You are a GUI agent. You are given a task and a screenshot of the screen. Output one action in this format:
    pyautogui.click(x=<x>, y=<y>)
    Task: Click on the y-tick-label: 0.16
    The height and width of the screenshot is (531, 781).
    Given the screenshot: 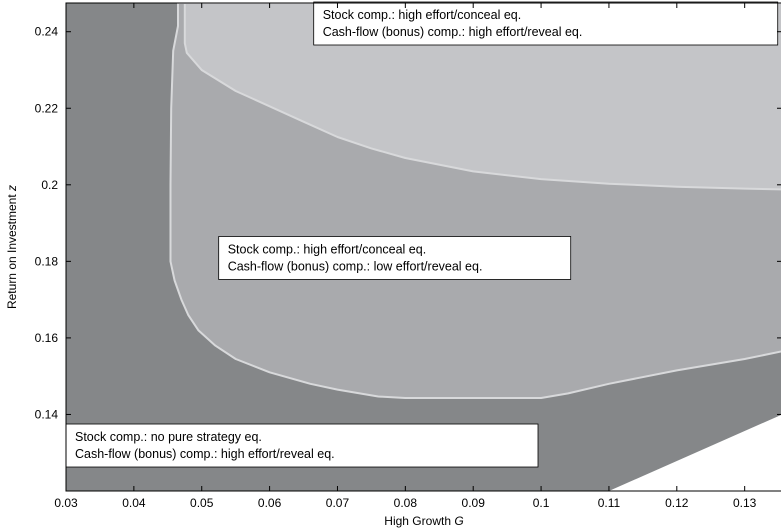 What is the action you would take?
    pyautogui.click(x=47, y=338)
    